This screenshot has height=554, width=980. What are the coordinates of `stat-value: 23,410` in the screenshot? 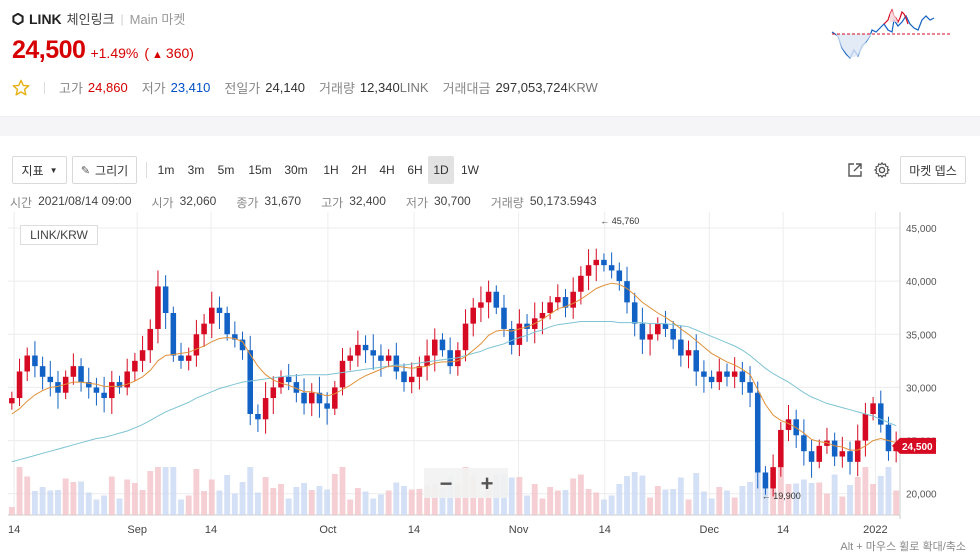 It's located at (190, 87).